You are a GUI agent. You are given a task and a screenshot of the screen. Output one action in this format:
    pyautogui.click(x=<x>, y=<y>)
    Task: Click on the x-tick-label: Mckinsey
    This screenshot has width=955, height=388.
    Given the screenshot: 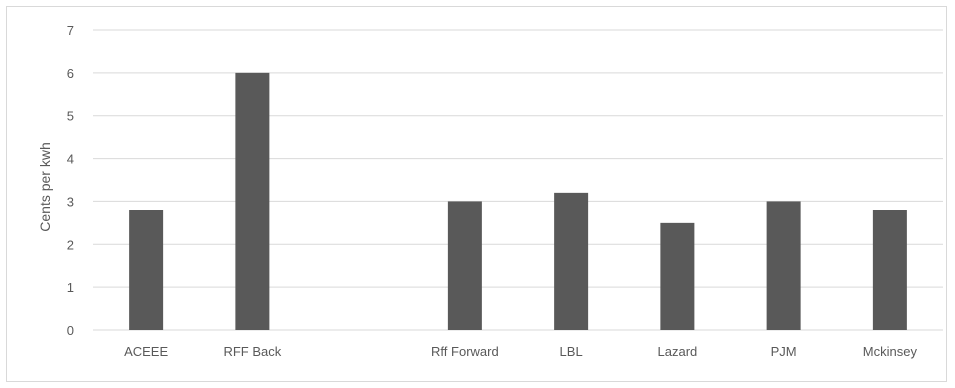 What is the action you would take?
    pyautogui.click(x=890, y=351)
    